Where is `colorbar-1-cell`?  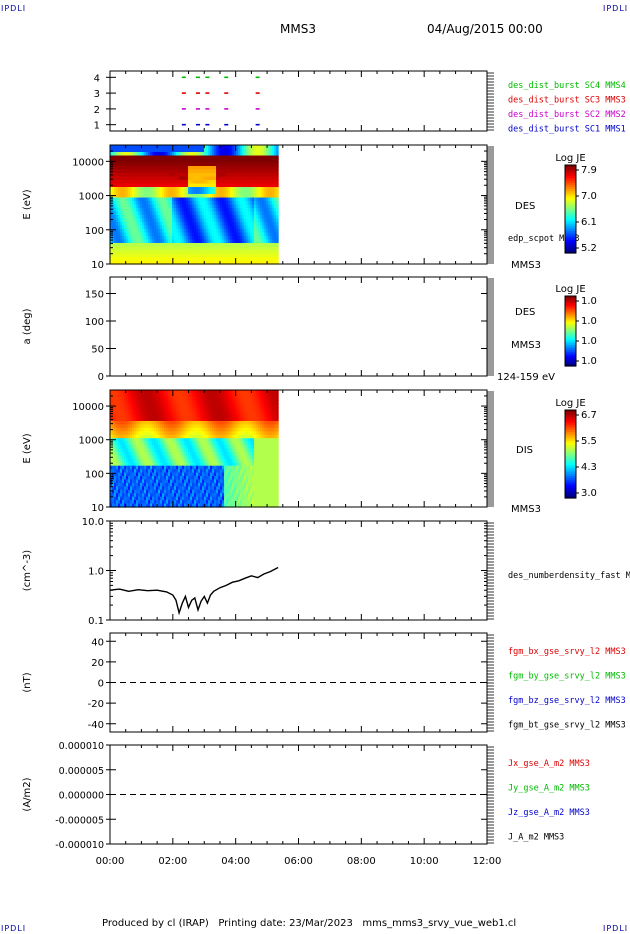
colorbar-1-cell is located at coordinates (570, 215).